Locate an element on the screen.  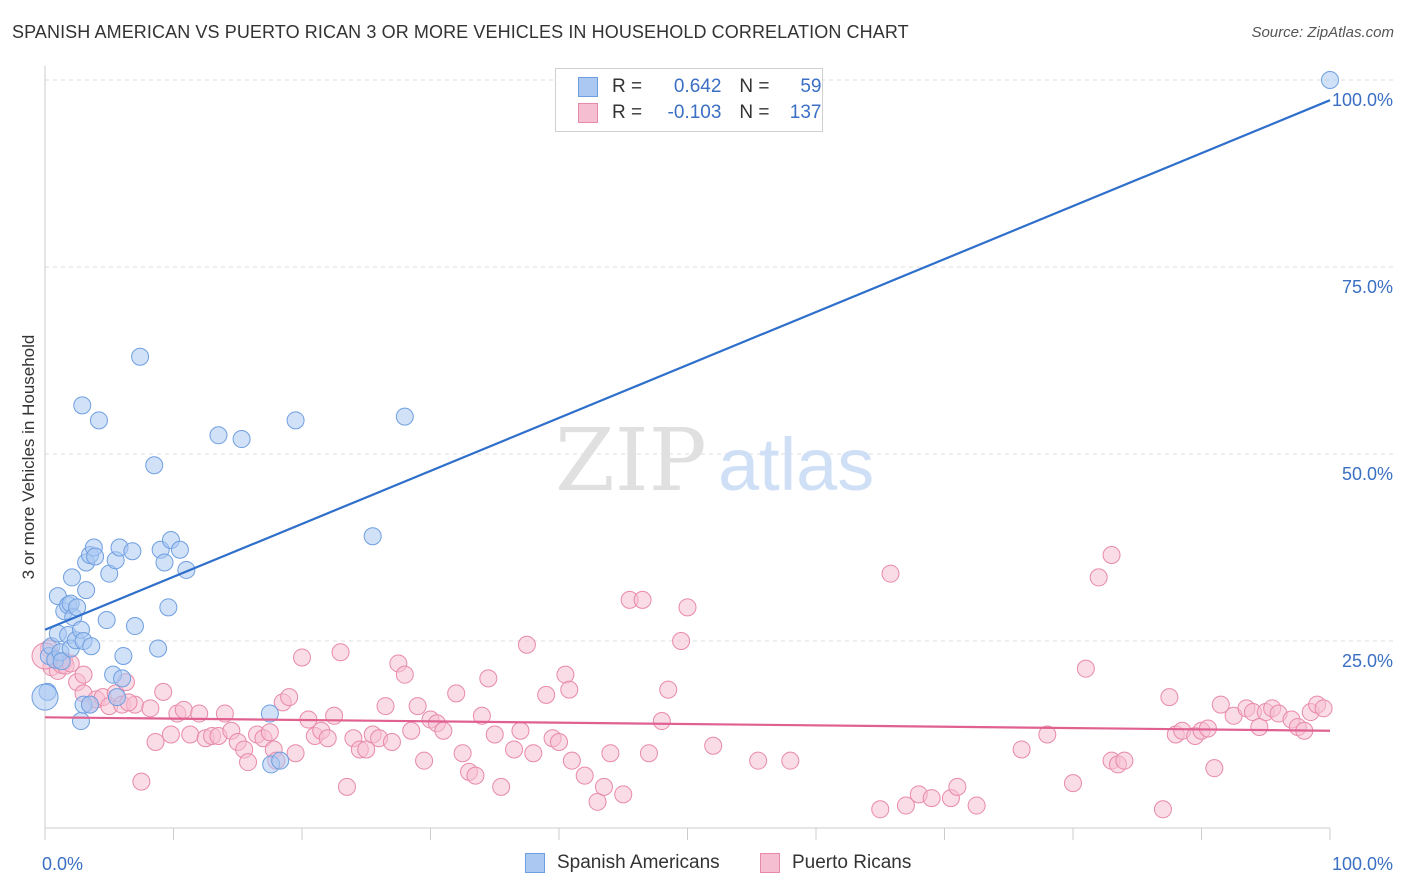
bottom-legend-label: Puerto Ricans is located at coordinates (852, 862).